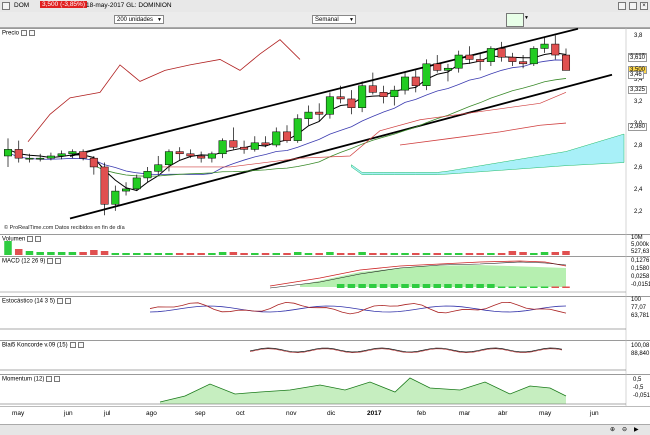 This screenshot has width=650, height=435. What do you see at coordinates (633, 6) in the screenshot?
I see `maximize-icon` at bounding box center [633, 6].